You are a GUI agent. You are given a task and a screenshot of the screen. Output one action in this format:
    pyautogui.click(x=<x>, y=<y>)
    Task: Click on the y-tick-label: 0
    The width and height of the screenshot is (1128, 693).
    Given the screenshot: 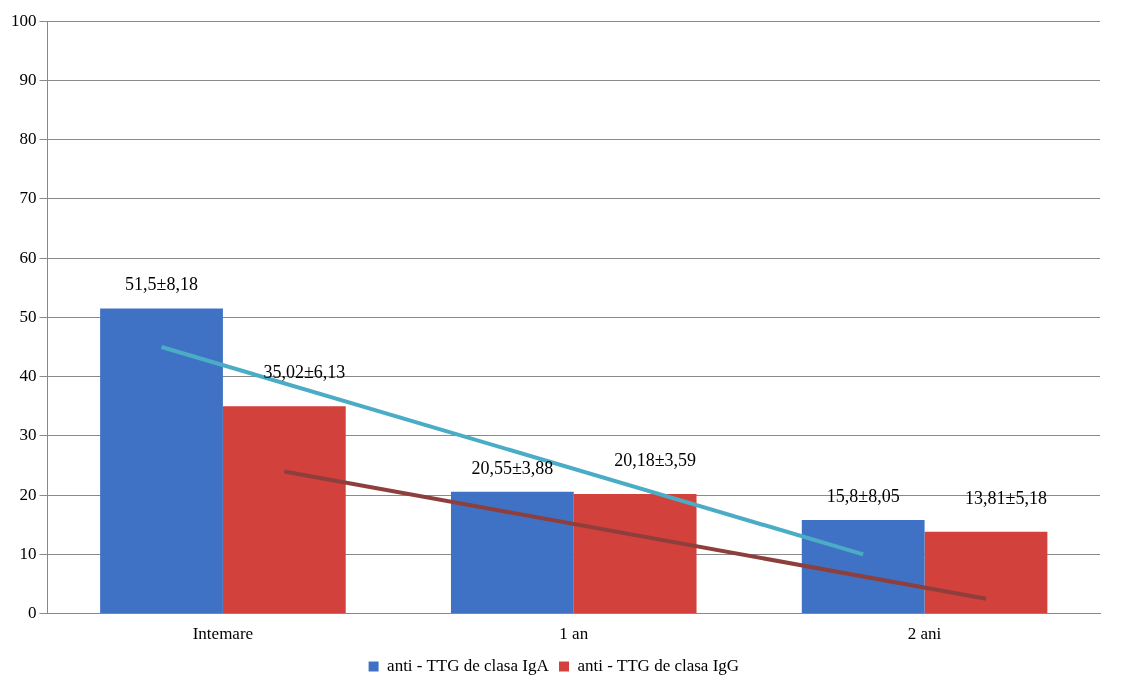 What is the action you would take?
    pyautogui.click(x=32, y=613)
    